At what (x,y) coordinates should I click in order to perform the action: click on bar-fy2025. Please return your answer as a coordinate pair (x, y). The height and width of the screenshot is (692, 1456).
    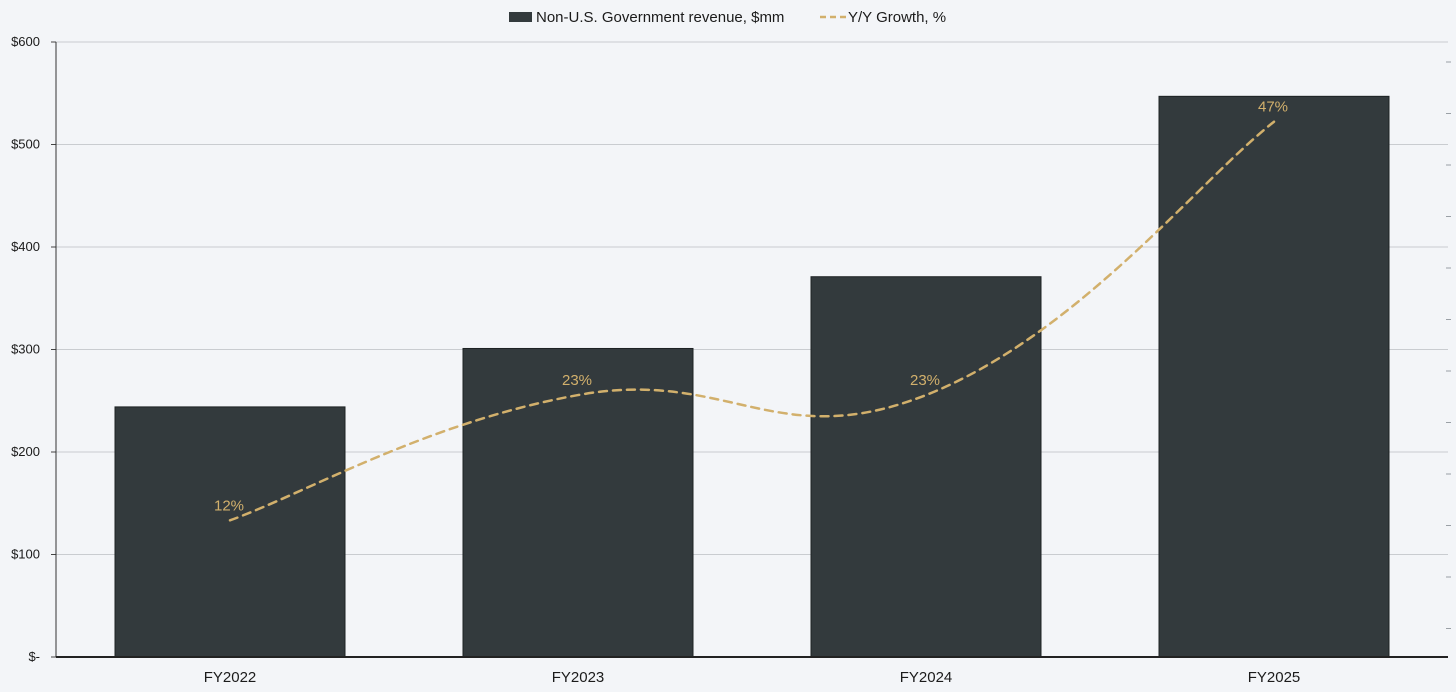
    Looking at the image, I should click on (1274, 376).